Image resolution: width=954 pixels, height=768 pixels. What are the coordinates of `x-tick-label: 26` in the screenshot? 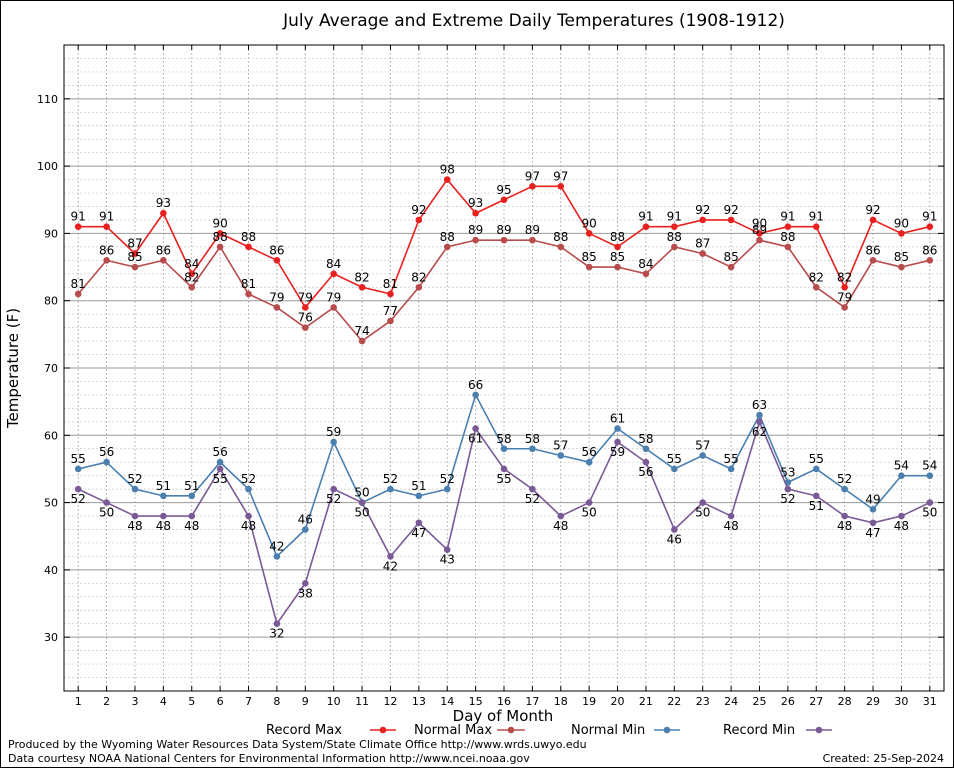 It's located at (788, 701).